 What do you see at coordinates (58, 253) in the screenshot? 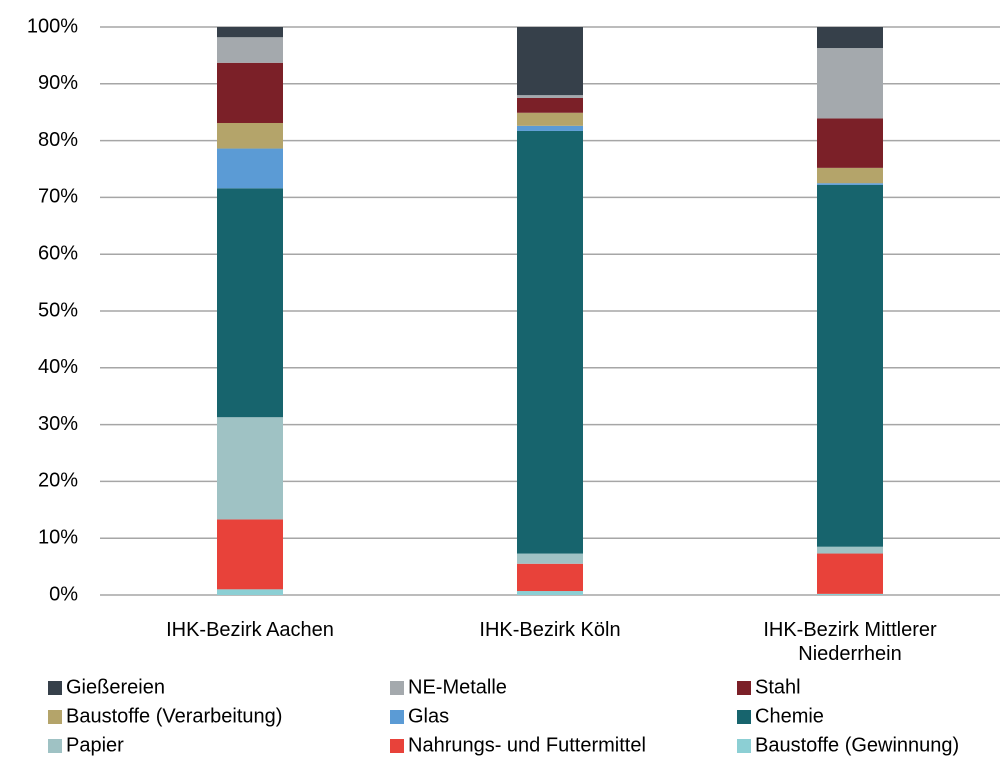
I see `y-tick-label: 60%` at bounding box center [58, 253].